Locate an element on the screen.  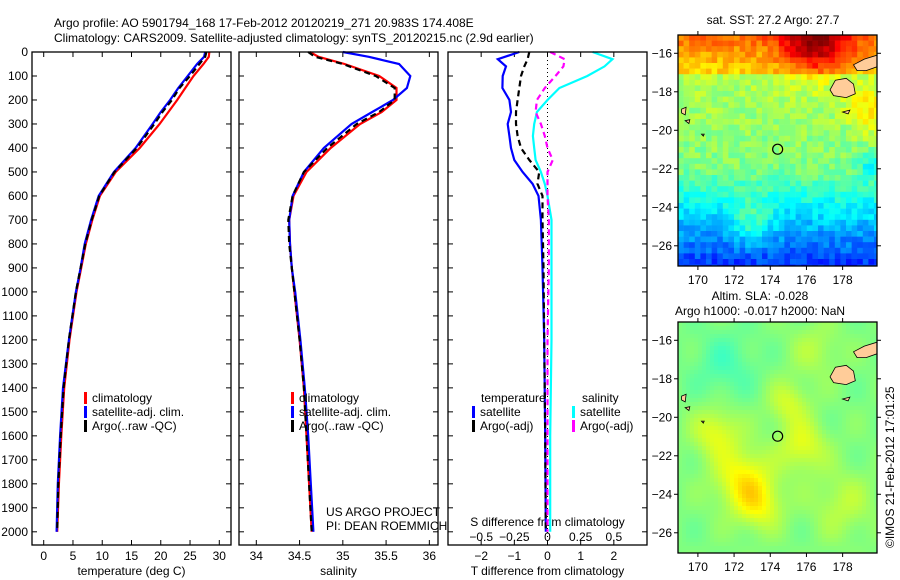
s-tick-label: 0.5 is located at coordinates (613, 537).